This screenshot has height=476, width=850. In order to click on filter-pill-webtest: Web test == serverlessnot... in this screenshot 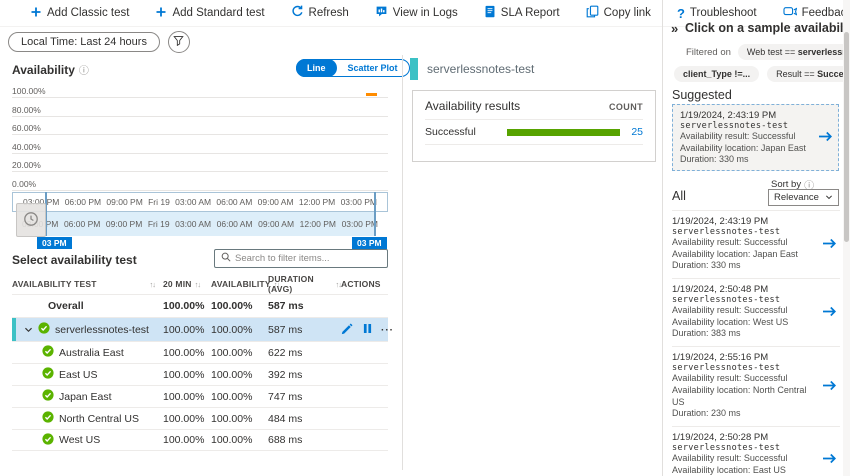, I will do `click(793, 52)`.